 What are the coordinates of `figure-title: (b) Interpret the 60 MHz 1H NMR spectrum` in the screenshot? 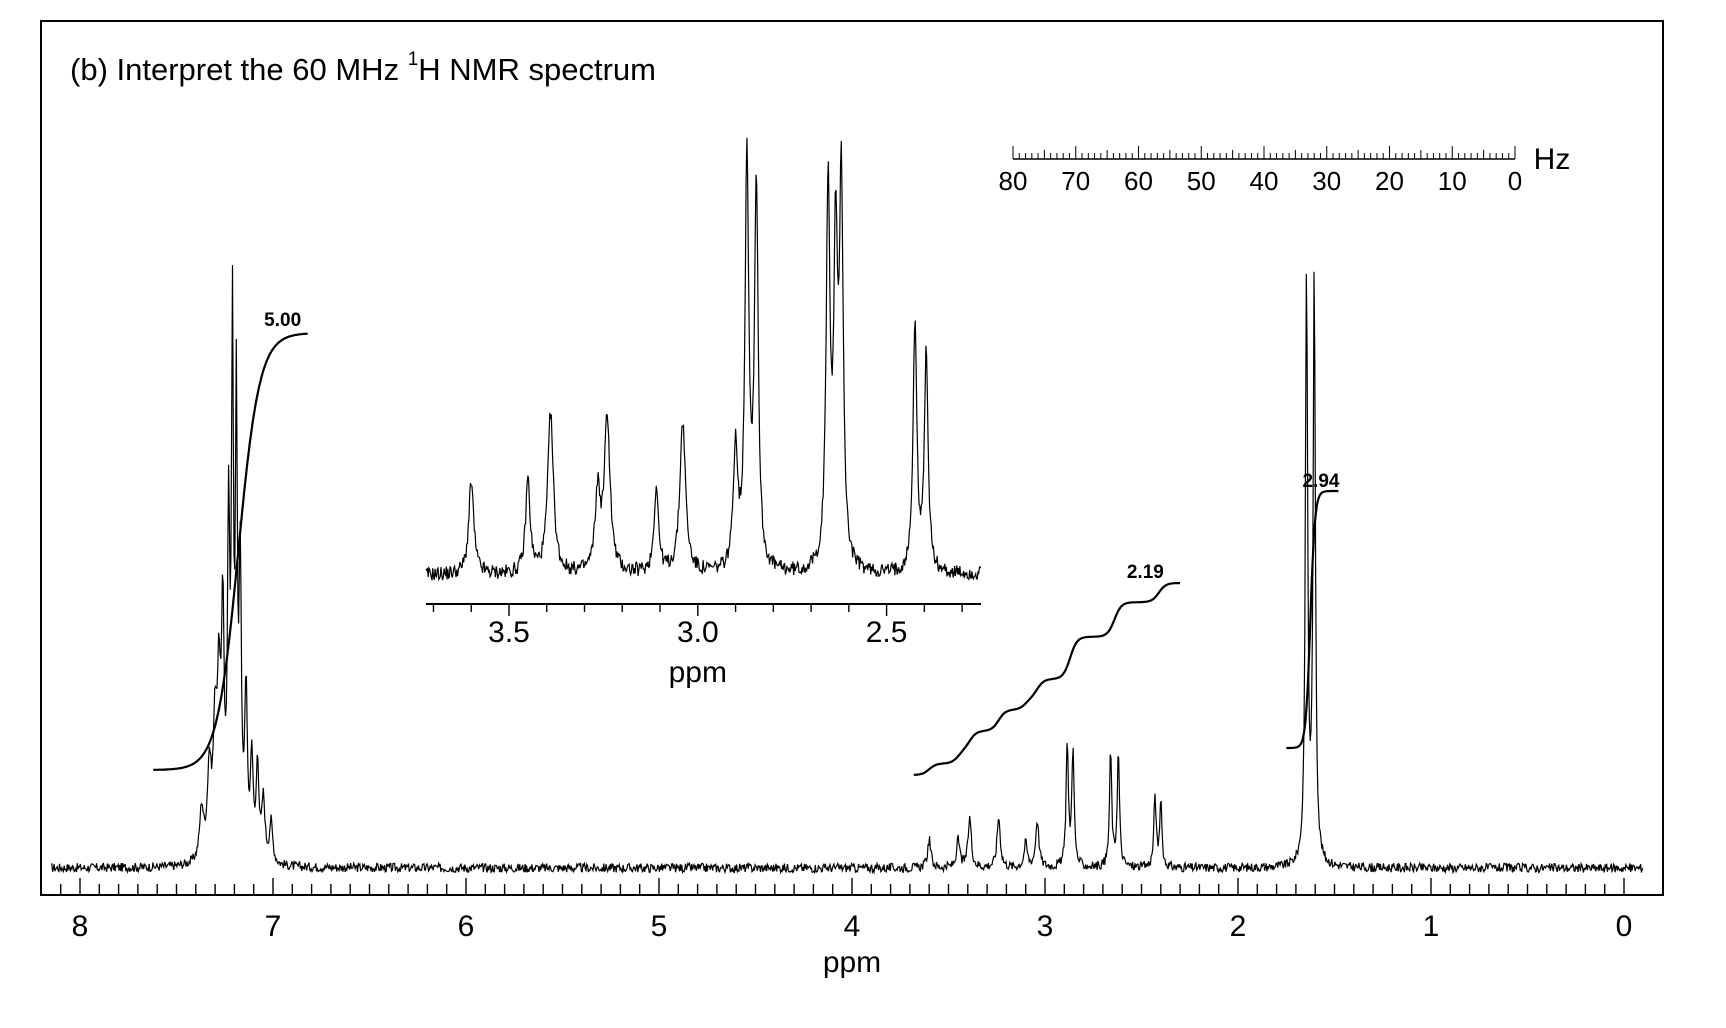 It's located at (363, 68).